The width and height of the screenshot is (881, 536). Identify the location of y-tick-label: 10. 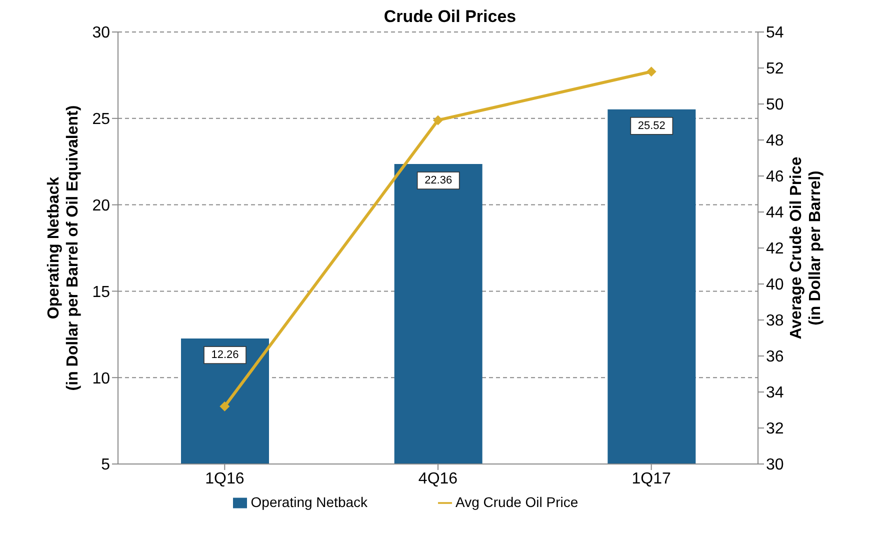
(101, 379).